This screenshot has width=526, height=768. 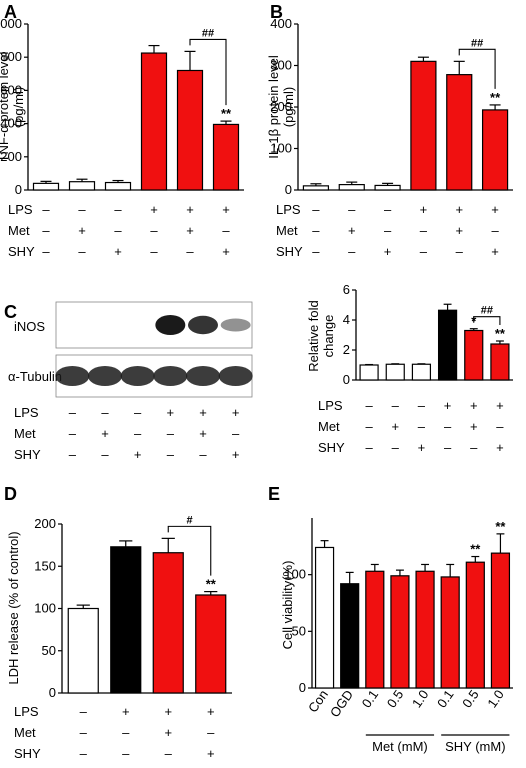 What do you see at coordinates (295, 574) in the screenshot?
I see `y-tick-label-e: 100` at bounding box center [295, 574].